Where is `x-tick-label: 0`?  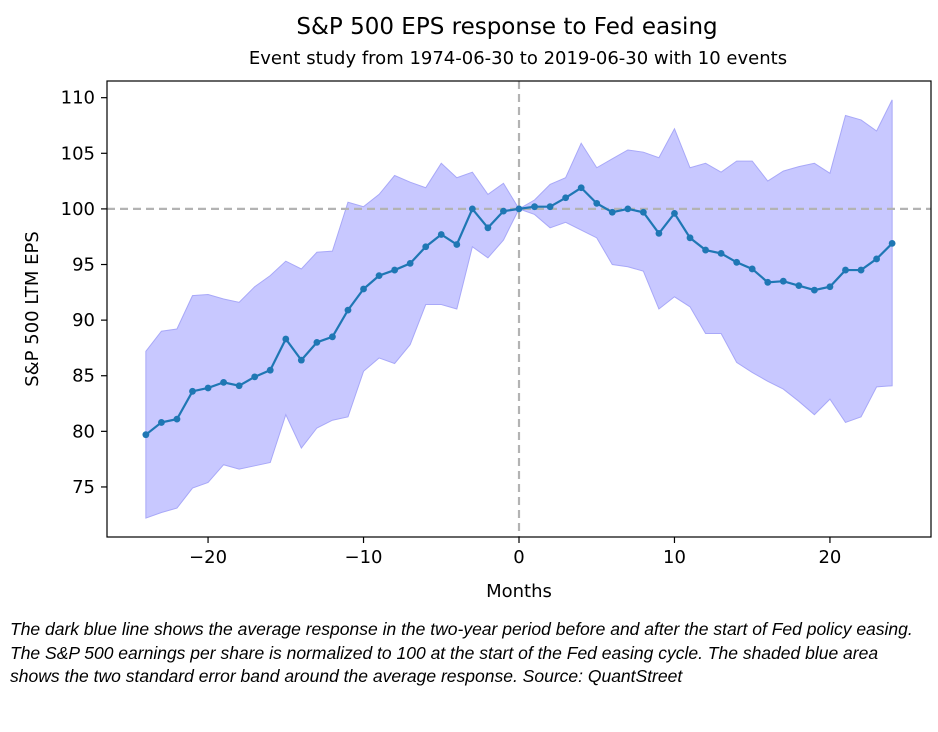
x-tick-label: 0 is located at coordinates (518, 557).